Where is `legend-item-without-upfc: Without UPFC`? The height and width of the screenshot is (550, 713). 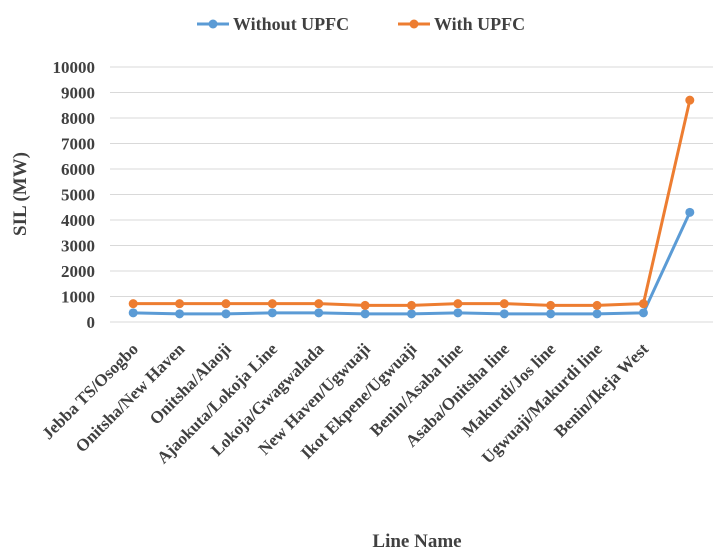 legend-item-without-upfc: Without UPFC is located at coordinates (273, 24).